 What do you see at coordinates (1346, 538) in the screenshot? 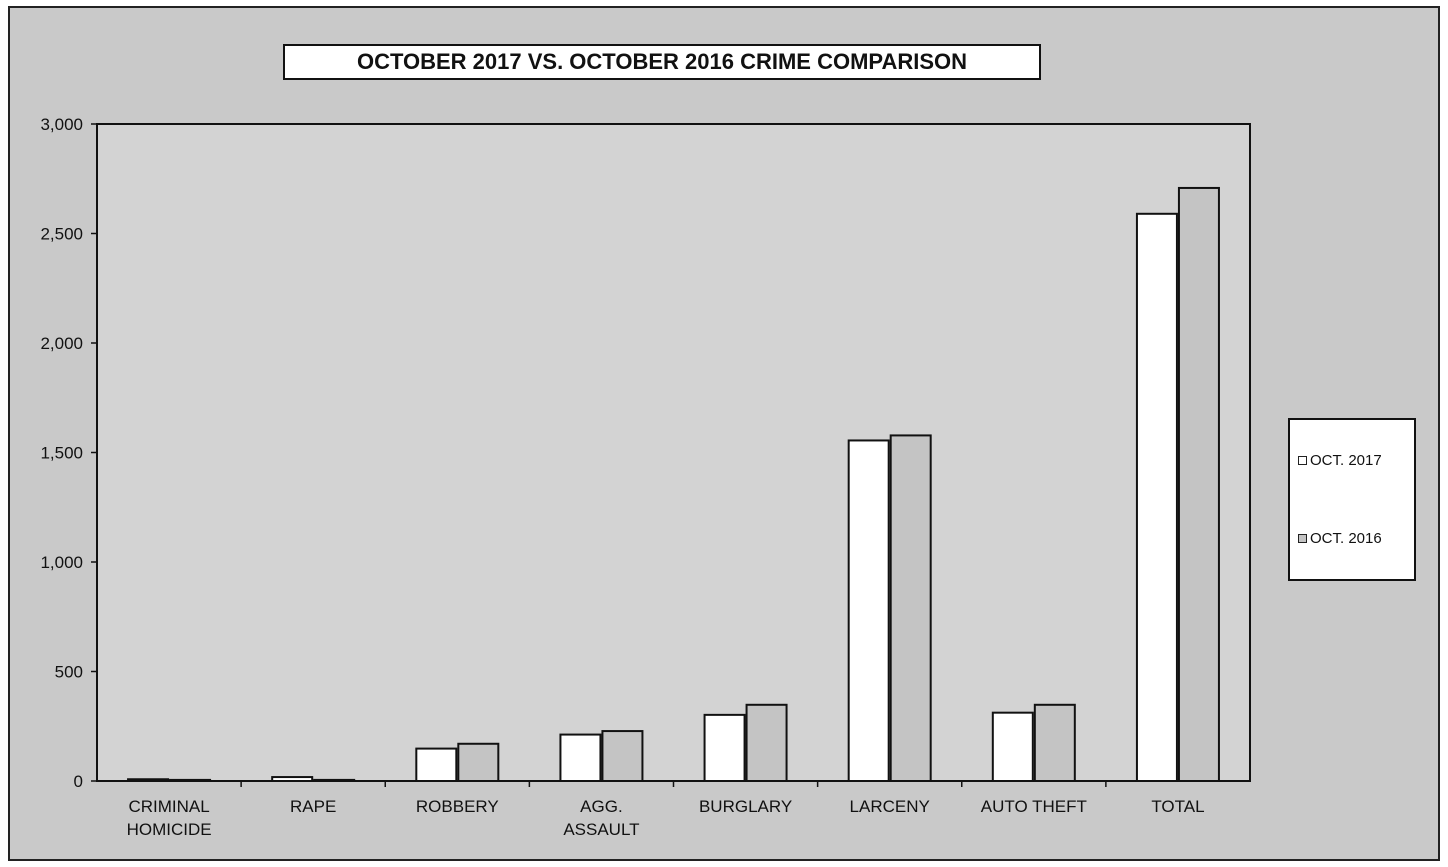
I see `legend-label-2016: OCT. 2016` at bounding box center [1346, 538].